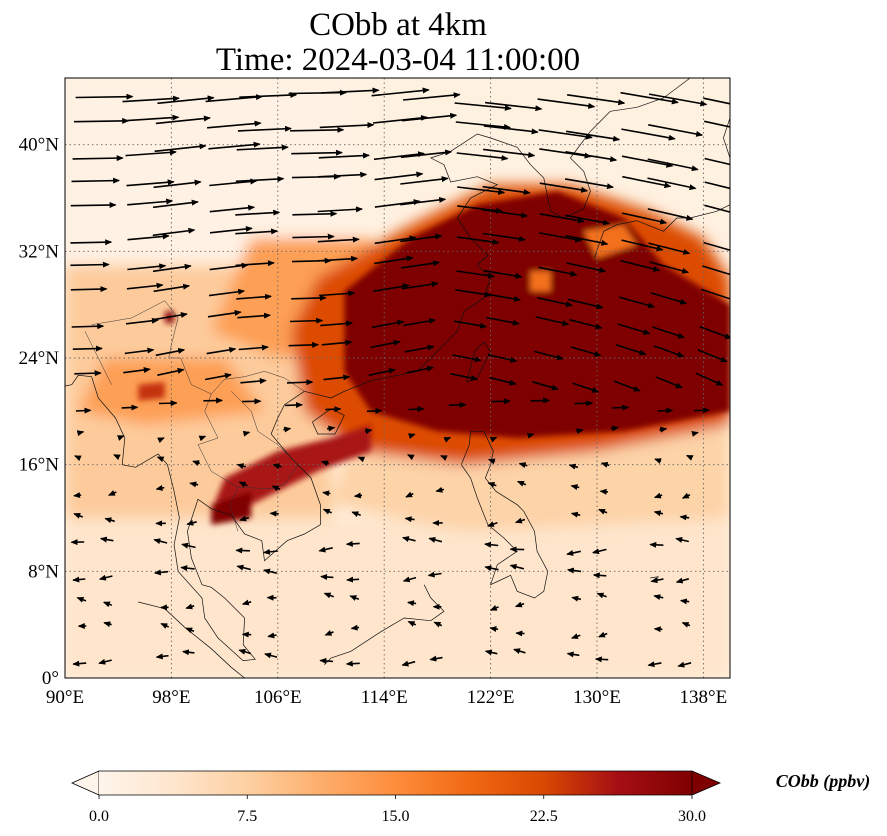 This screenshot has width=887, height=836. Describe the element at coordinates (50, 678) in the screenshot. I see `y-tick-label: 0°` at that location.